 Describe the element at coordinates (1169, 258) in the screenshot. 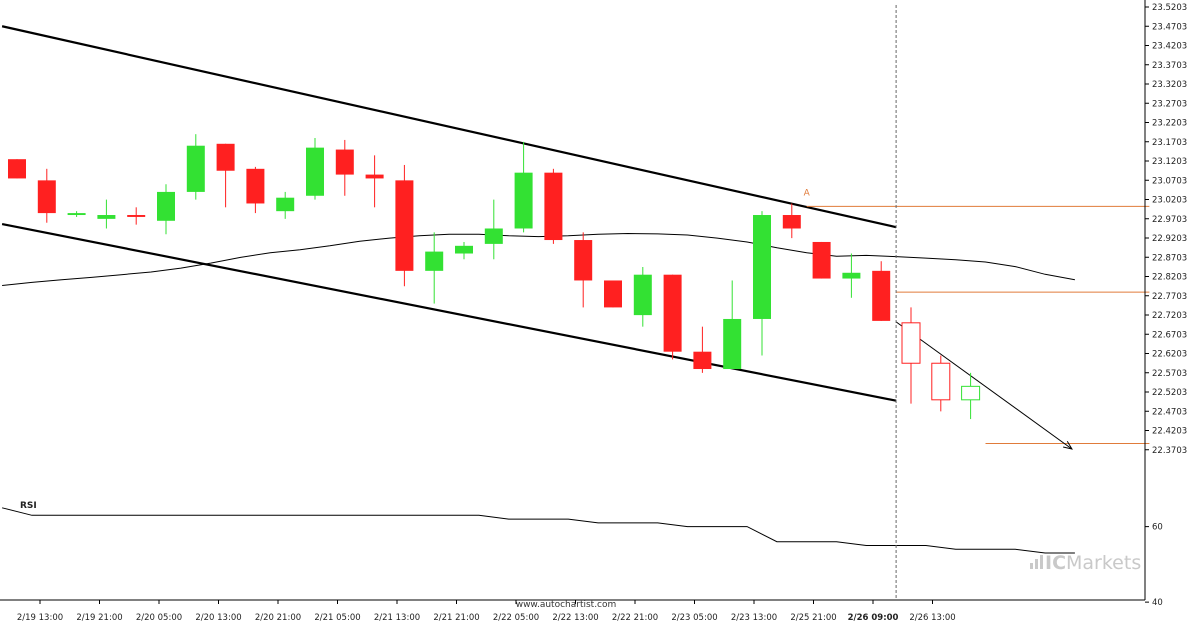

I see `y-tick-label: 22.8703` at that location.